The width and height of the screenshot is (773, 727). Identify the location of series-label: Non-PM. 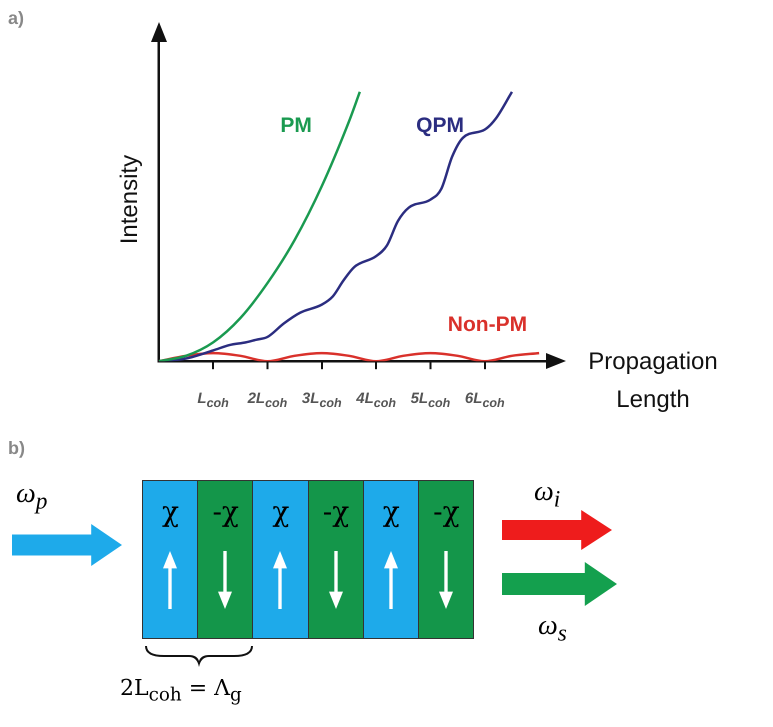
(488, 324).